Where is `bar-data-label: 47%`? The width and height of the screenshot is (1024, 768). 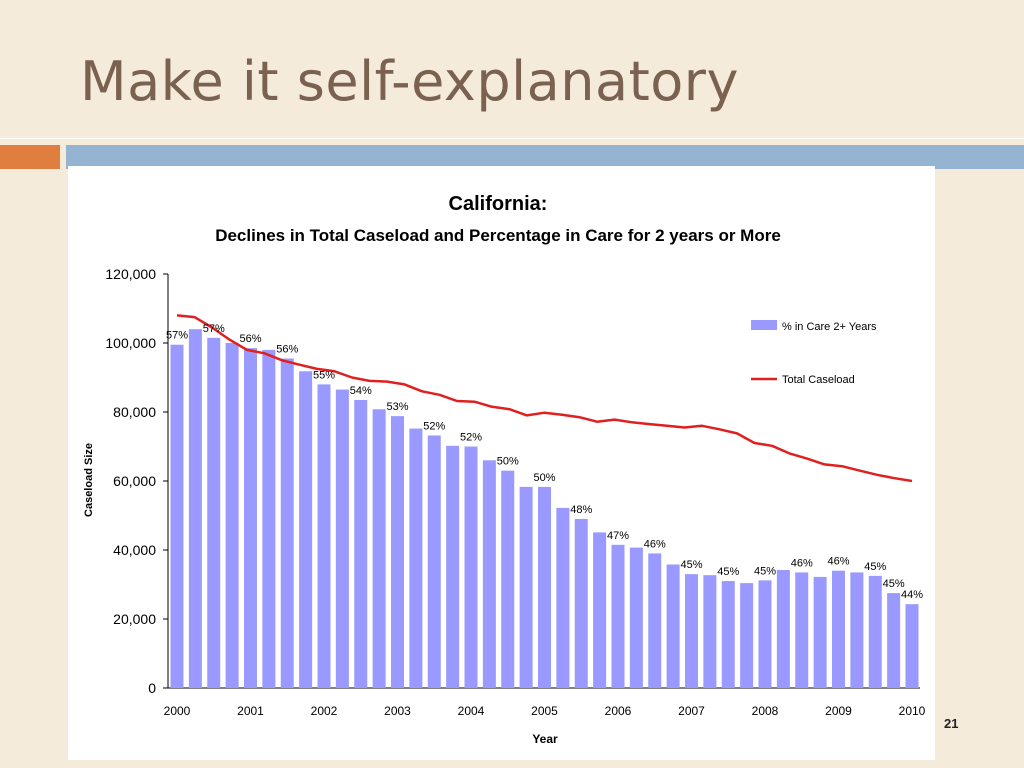
bar-data-label: 47% is located at coordinates (618, 536).